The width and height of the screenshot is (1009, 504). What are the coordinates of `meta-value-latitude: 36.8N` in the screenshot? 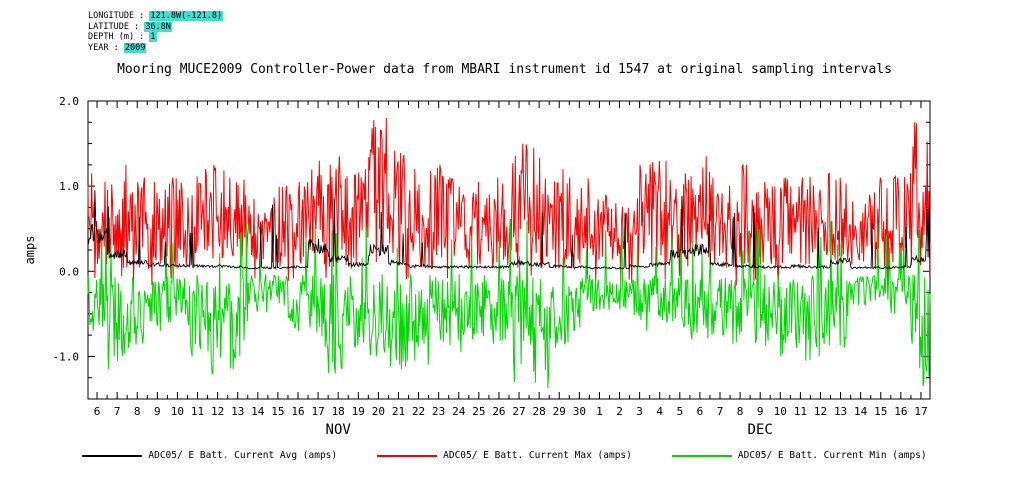 It's located at (158, 26).